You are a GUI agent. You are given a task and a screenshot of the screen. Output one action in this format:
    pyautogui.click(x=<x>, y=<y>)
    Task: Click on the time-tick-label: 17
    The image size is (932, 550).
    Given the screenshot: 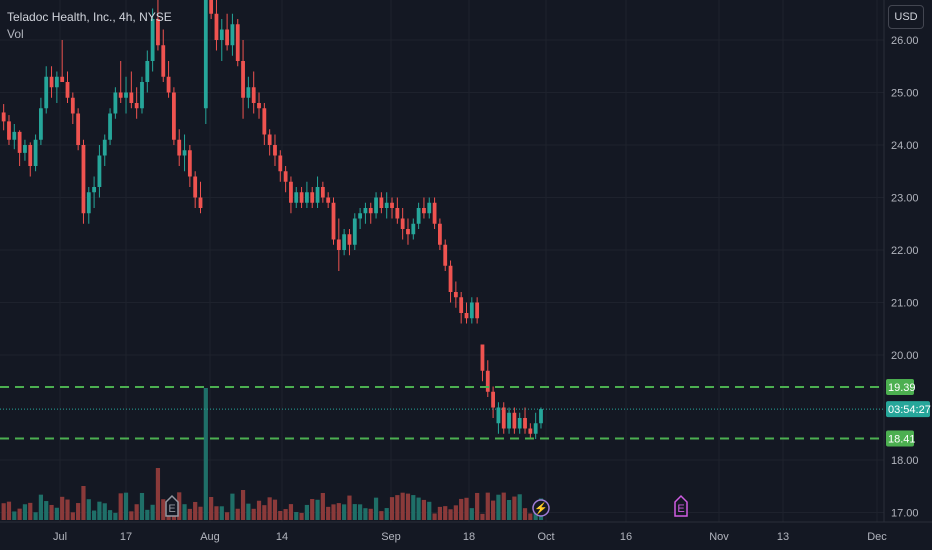 What is the action you would take?
    pyautogui.click(x=126, y=537)
    